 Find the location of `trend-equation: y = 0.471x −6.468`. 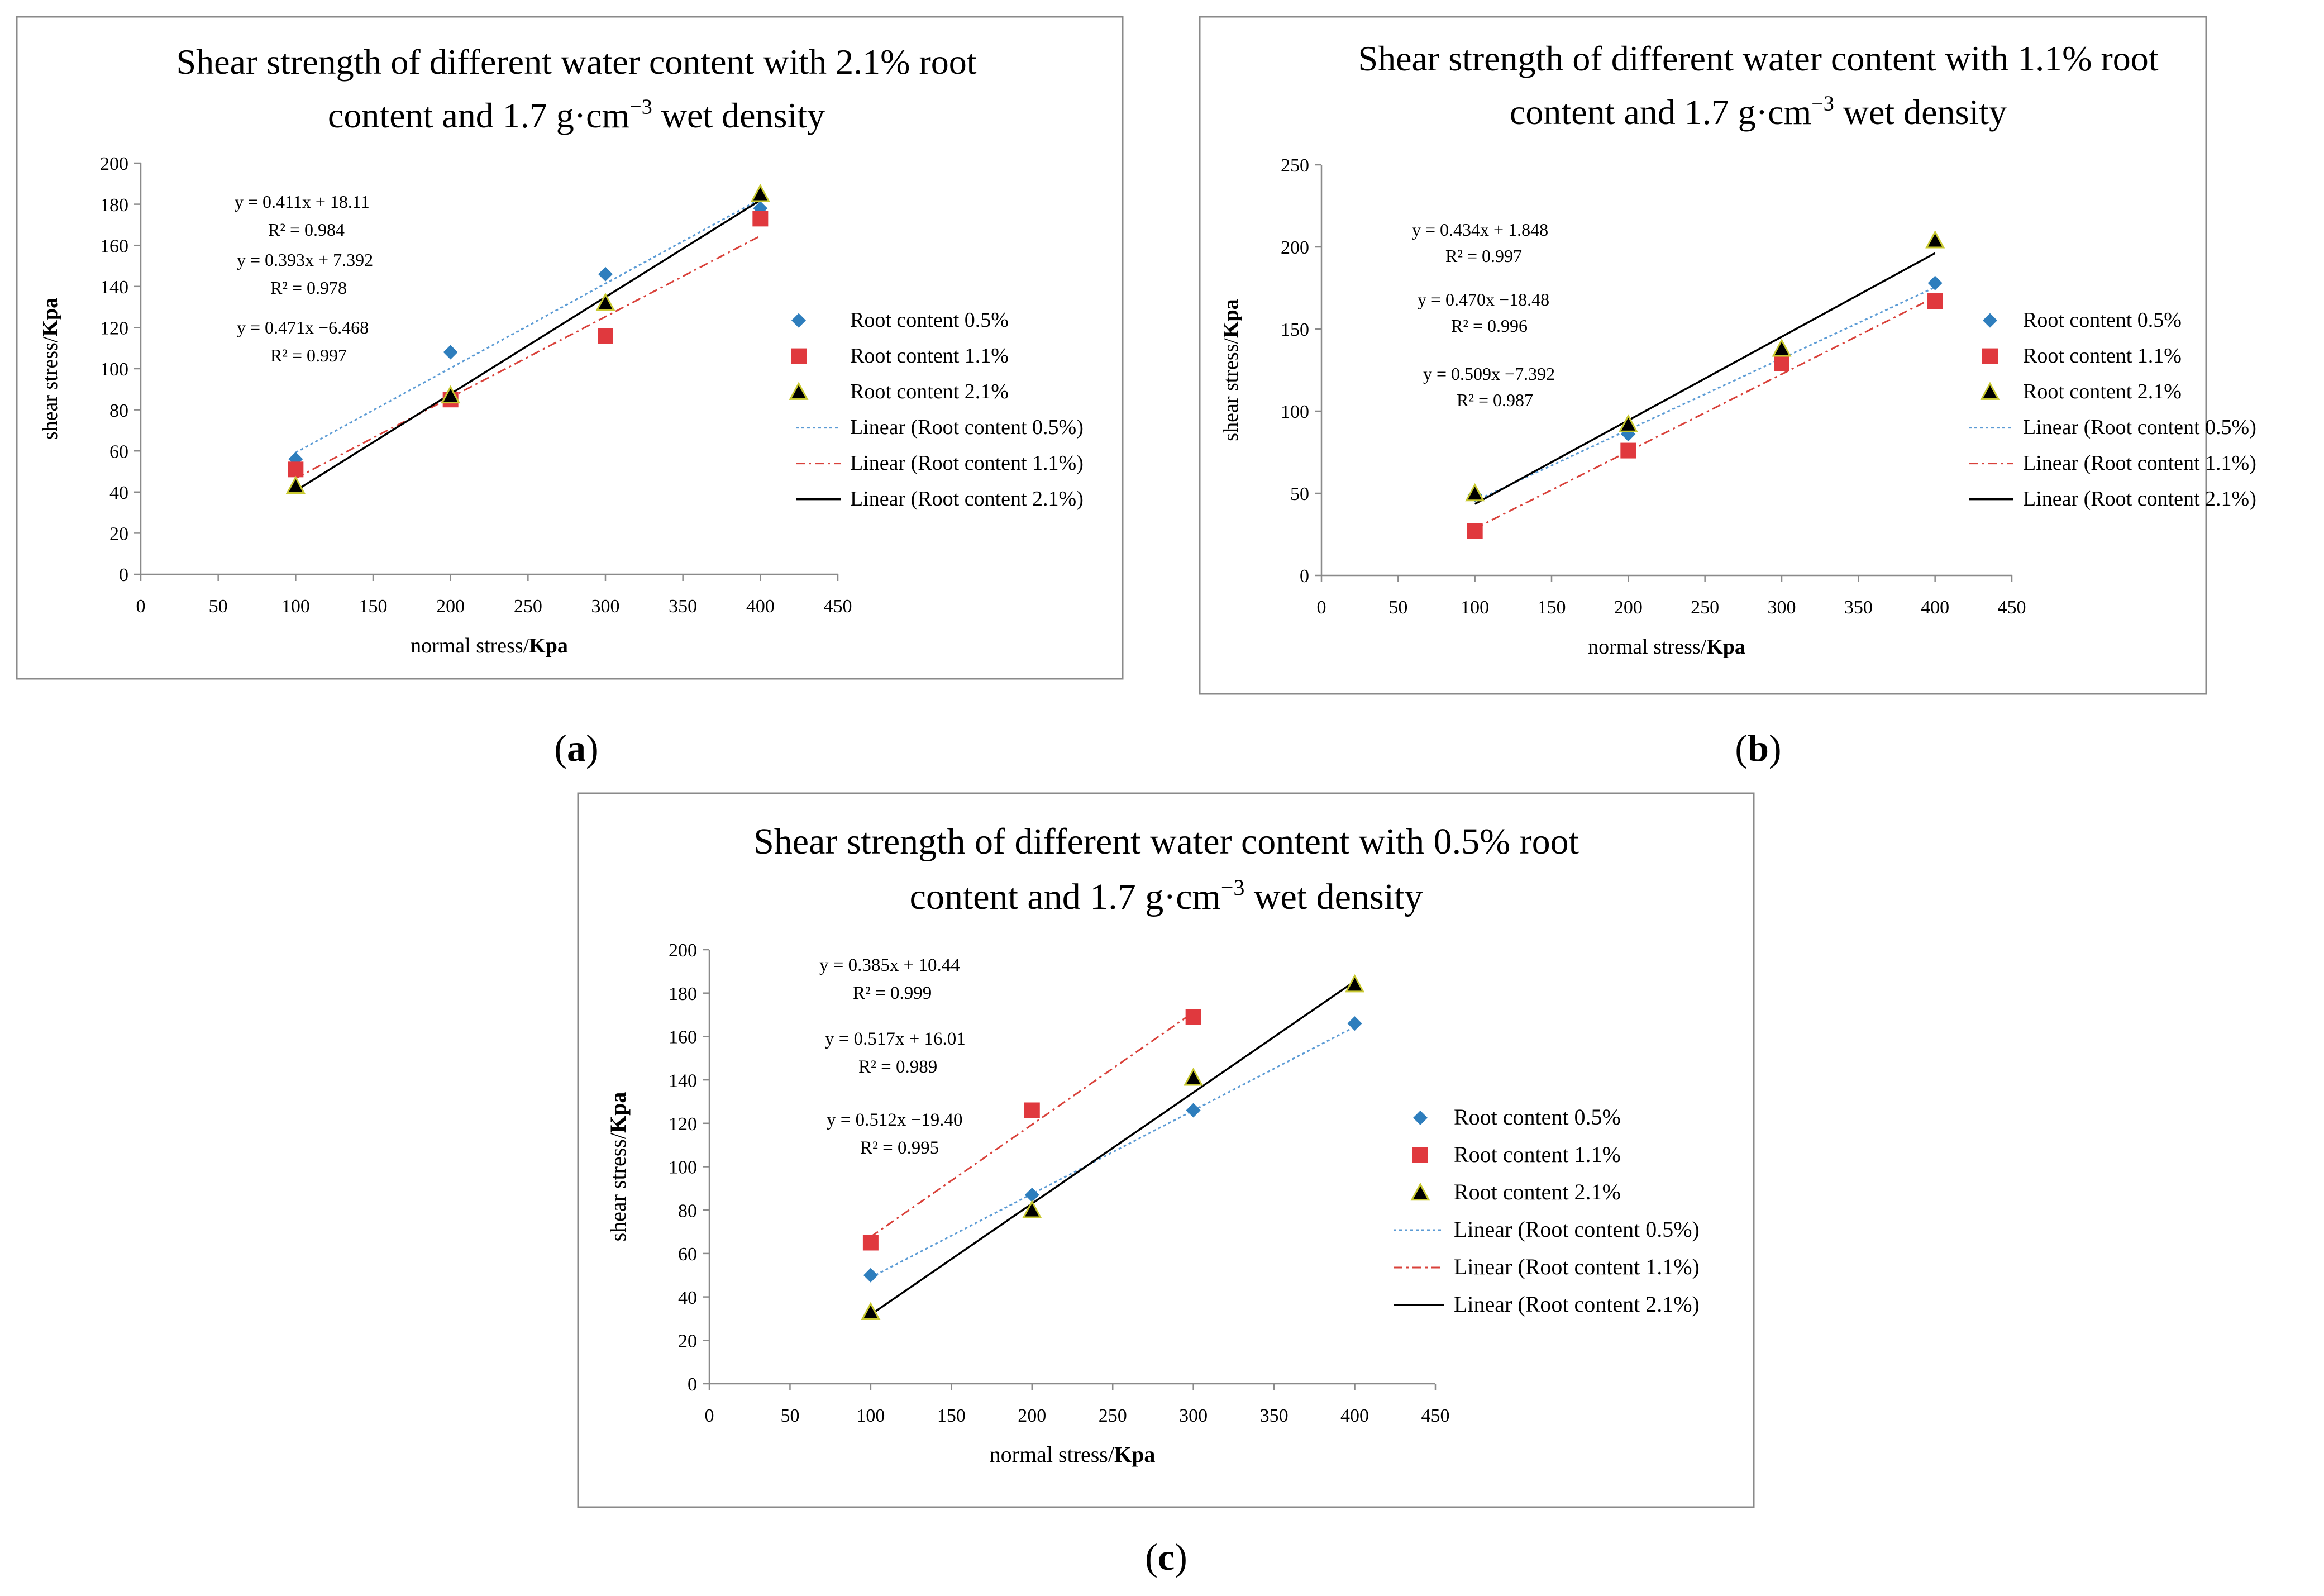

trend-equation: y = 0.471x −6.468 is located at coordinates (303, 327).